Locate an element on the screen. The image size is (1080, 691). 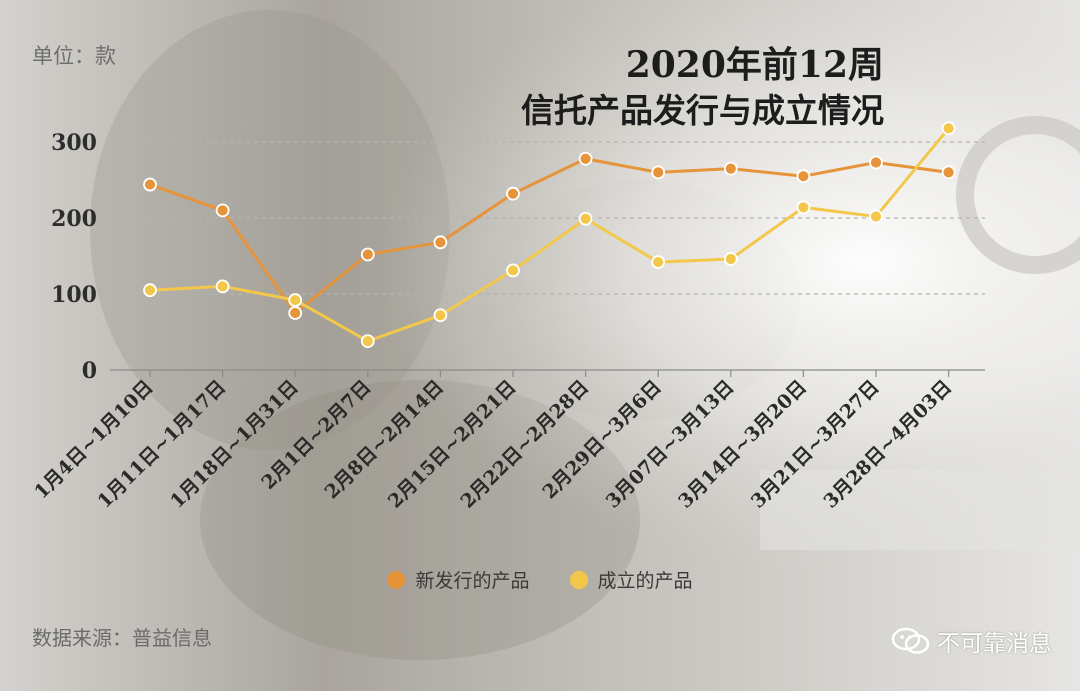
title-line-1: 2020年前12周 is located at coordinates (754, 65).